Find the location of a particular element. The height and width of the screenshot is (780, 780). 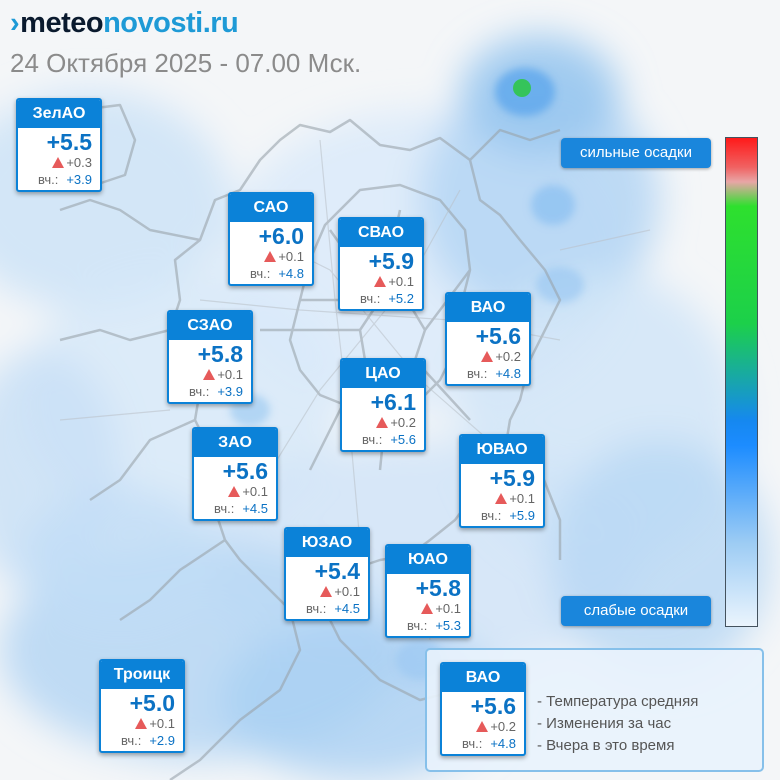

district-card-cao: ЦАО +6.1 +0.2 вч.: +5.6 is located at coordinates (383, 405).